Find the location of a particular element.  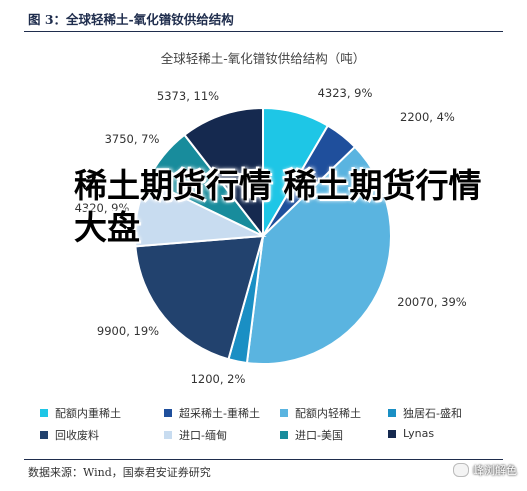

slice-label: 2200, 4% is located at coordinates (427, 117).